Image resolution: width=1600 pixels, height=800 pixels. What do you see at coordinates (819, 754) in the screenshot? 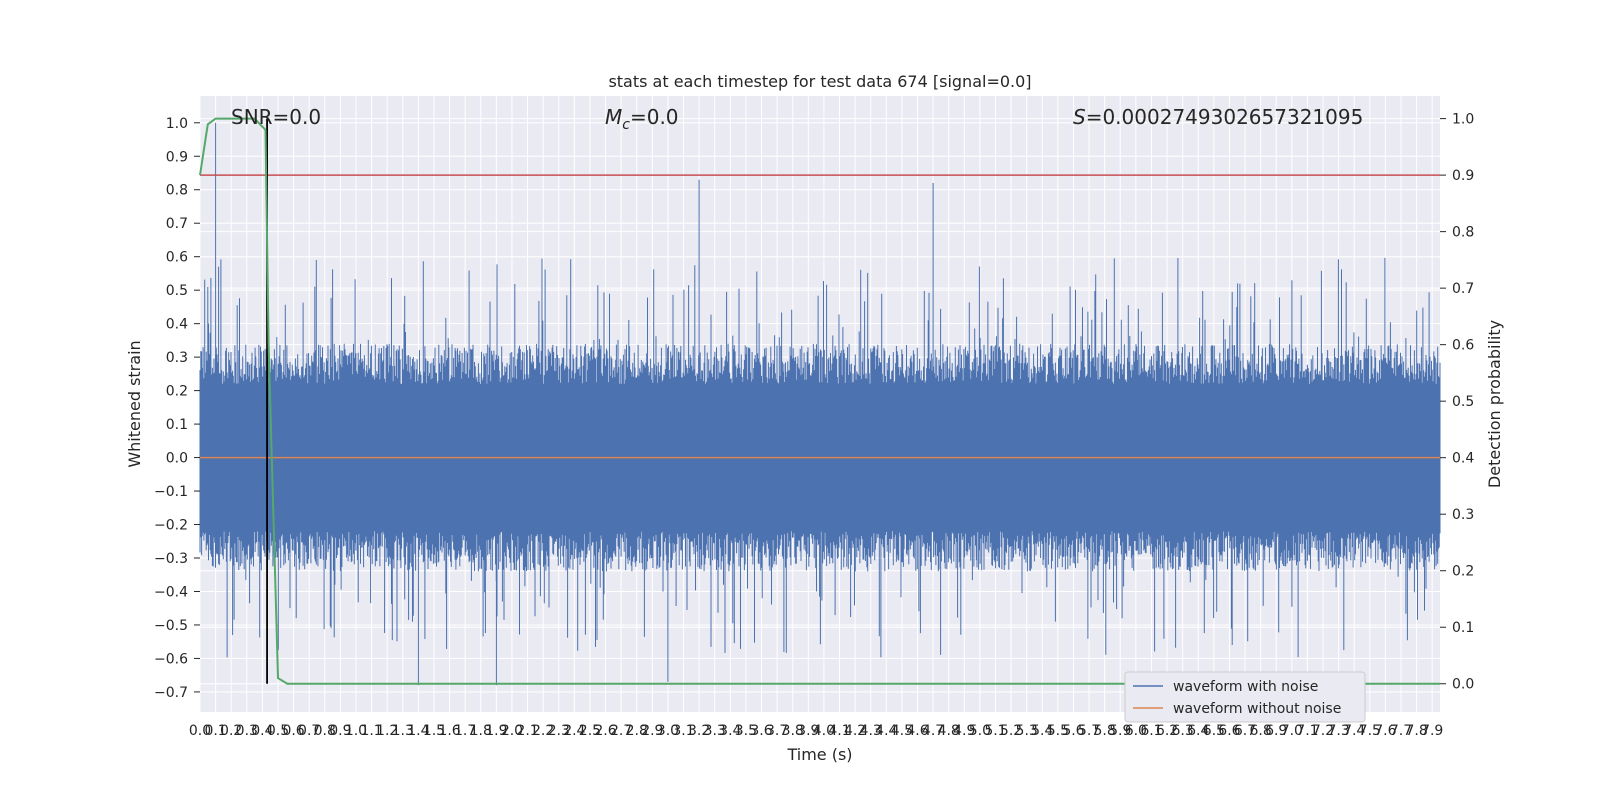
I see `x-axis-label: Time (s)` at bounding box center [819, 754].